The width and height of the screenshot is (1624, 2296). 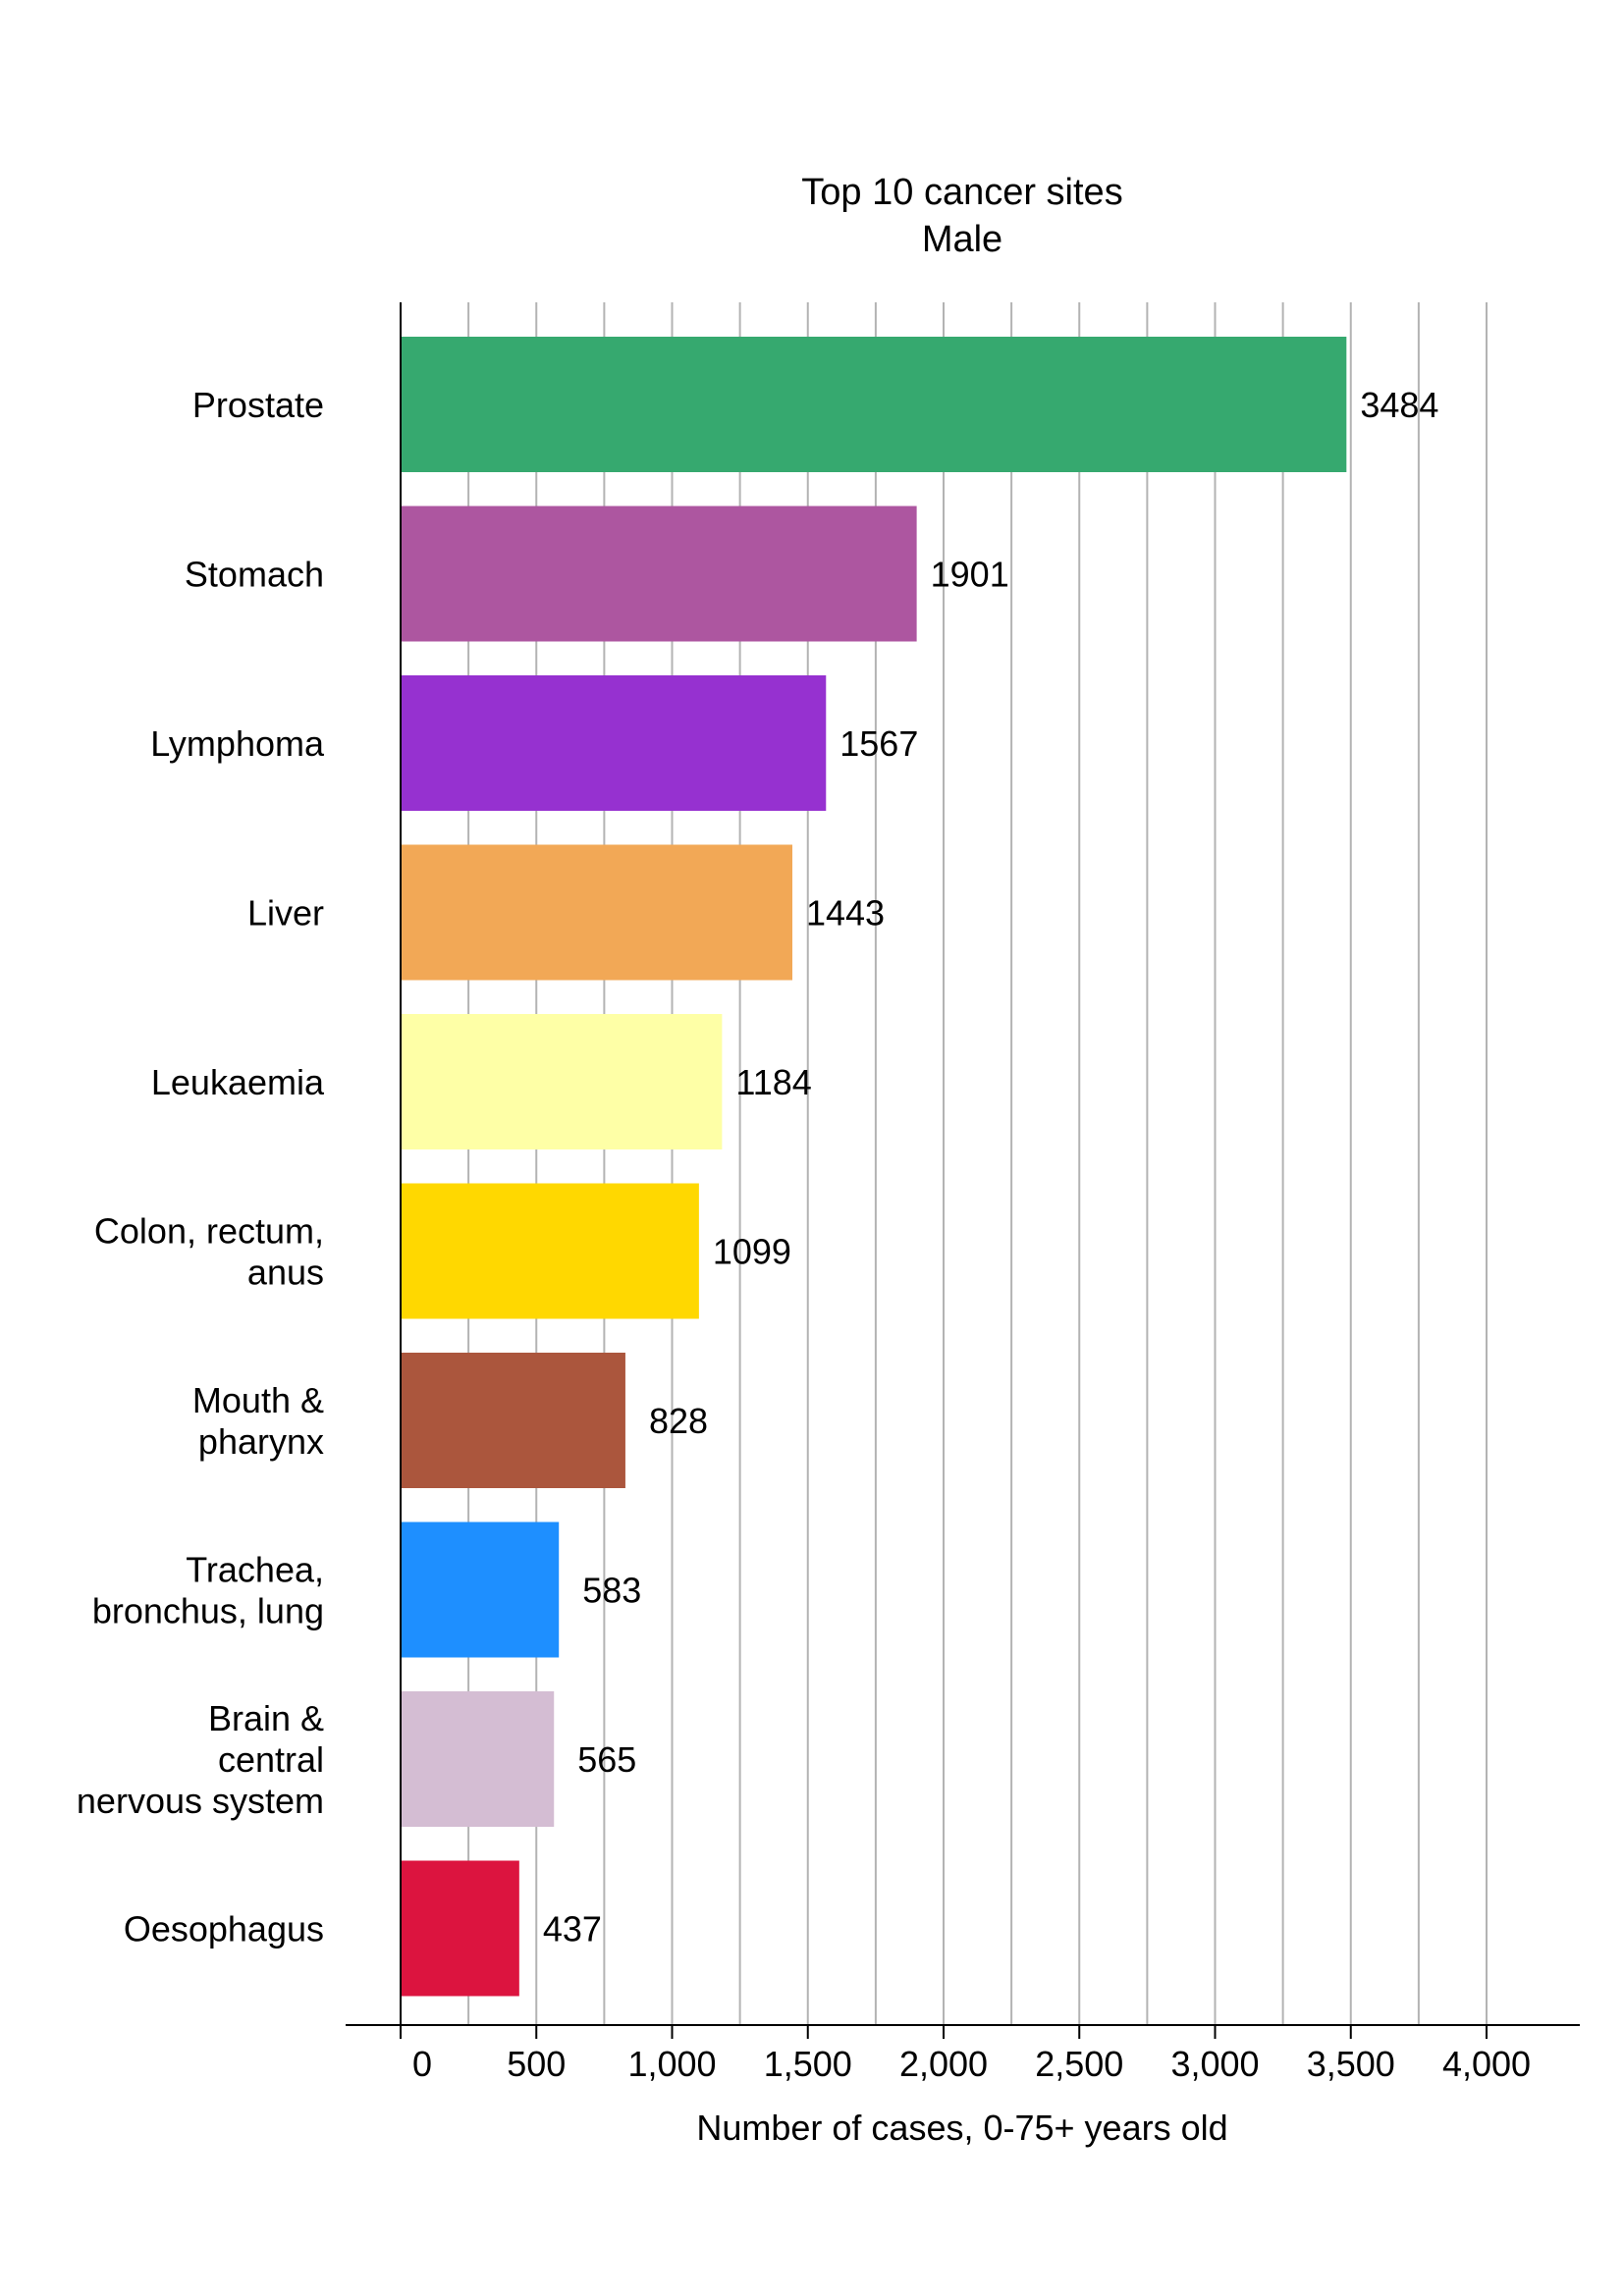 What do you see at coordinates (970, 575) in the screenshot?
I see `value-label: 1901` at bounding box center [970, 575].